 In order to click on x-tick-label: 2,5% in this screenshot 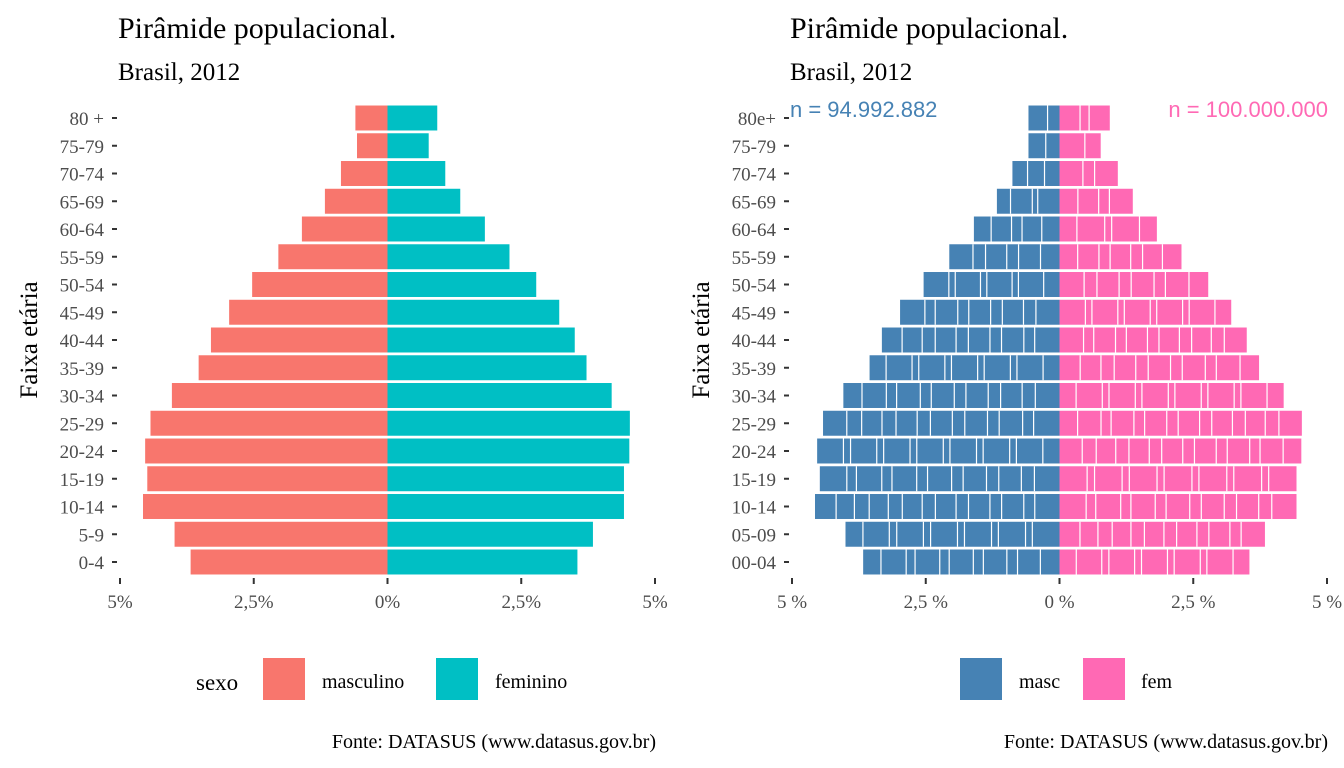, I will do `click(254, 602)`.